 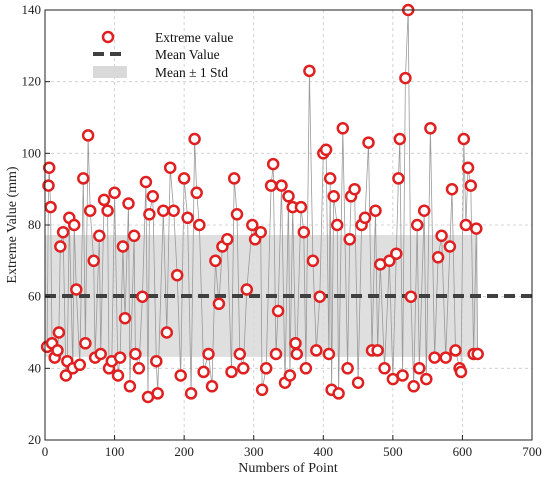 I want to click on x-tick-label: 200, so click(x=184, y=451).